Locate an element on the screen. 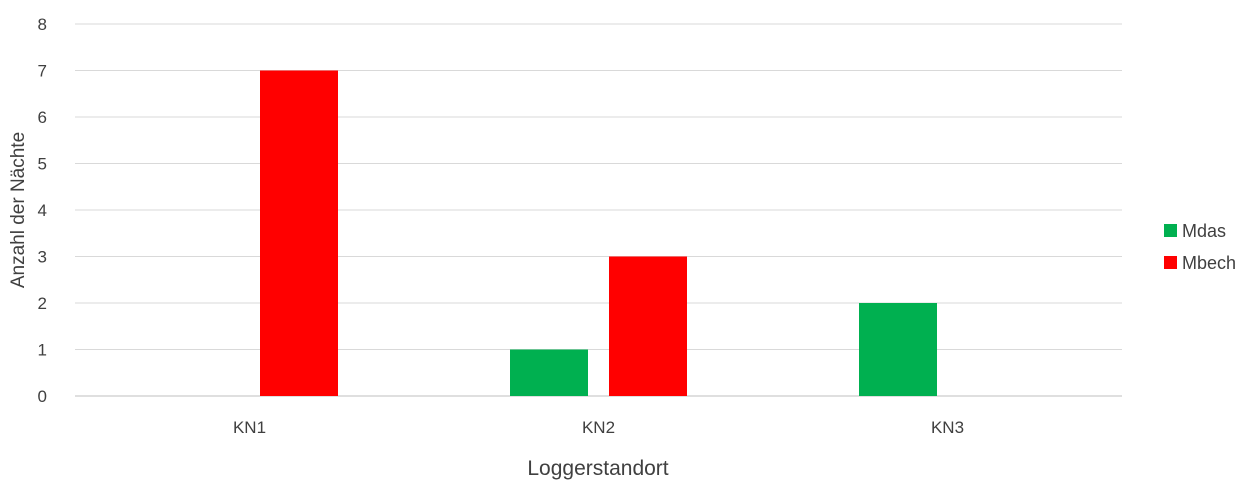 Image resolution: width=1253 pixels, height=486 pixels. y-tick-label: 1 is located at coordinates (42, 350).